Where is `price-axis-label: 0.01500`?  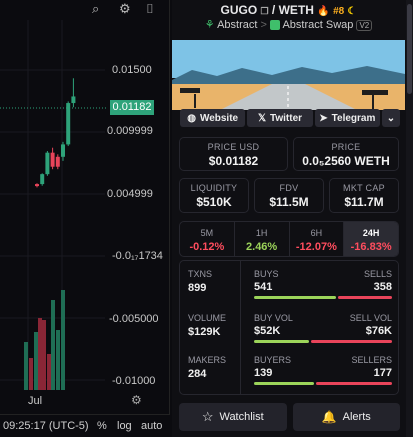 price-axis-label: 0.01500 is located at coordinates (132, 70).